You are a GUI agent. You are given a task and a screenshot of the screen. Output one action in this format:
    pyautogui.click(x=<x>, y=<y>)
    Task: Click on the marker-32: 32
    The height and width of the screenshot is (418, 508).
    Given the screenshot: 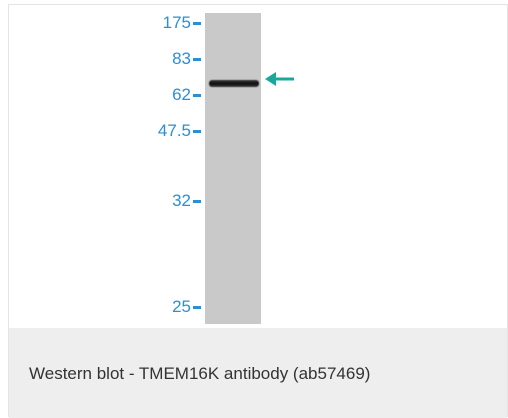 What is the action you would take?
    pyautogui.click(x=186, y=201)
    